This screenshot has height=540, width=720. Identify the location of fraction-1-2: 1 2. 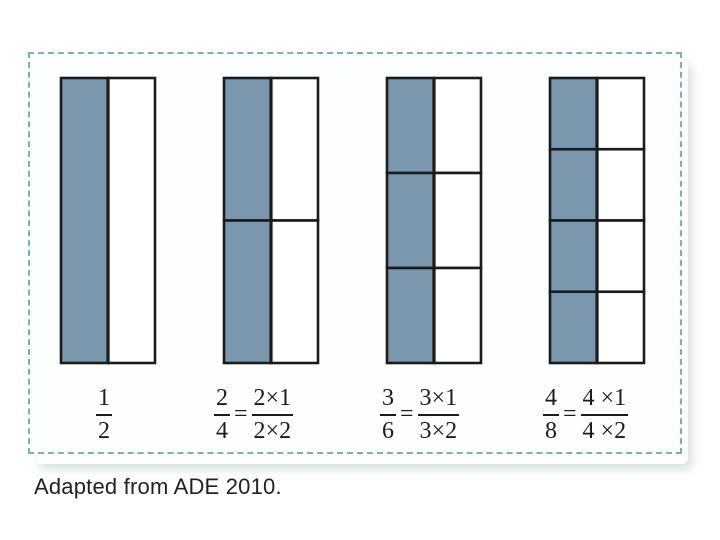
(104, 414).